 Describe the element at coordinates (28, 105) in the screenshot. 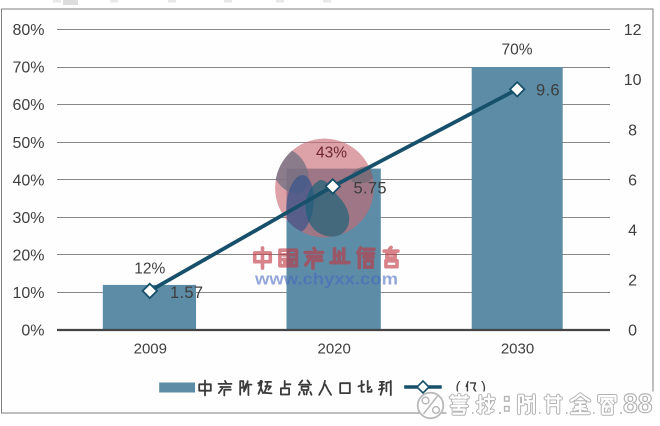

I see `svg-text: 60%` at that location.